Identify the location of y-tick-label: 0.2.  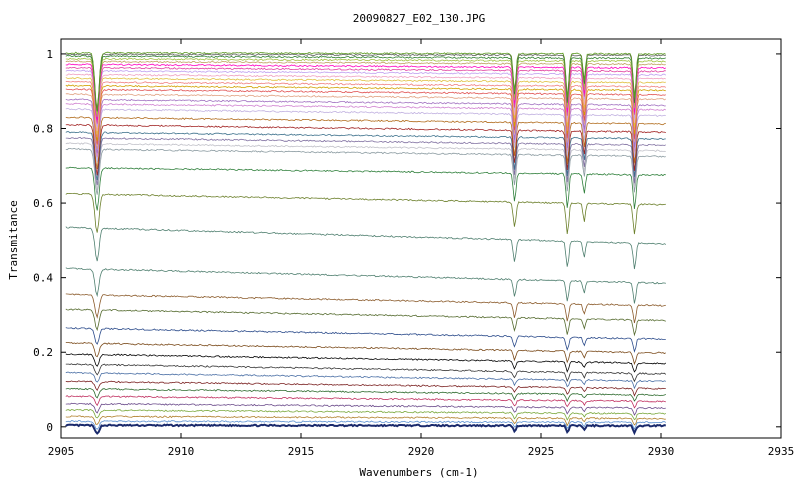
(43, 352).